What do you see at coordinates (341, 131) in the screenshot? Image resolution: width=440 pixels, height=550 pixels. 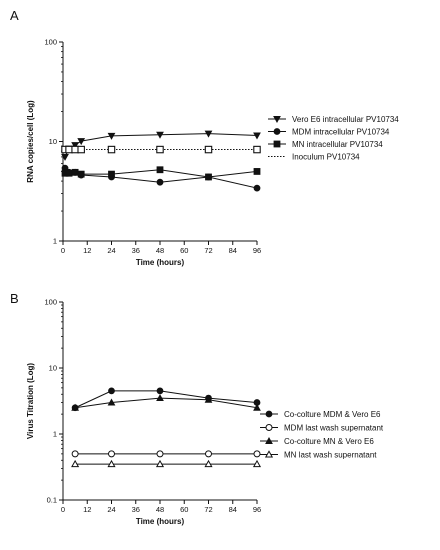 I see `legend-label: MDM intracellular PV10734` at bounding box center [341, 131].